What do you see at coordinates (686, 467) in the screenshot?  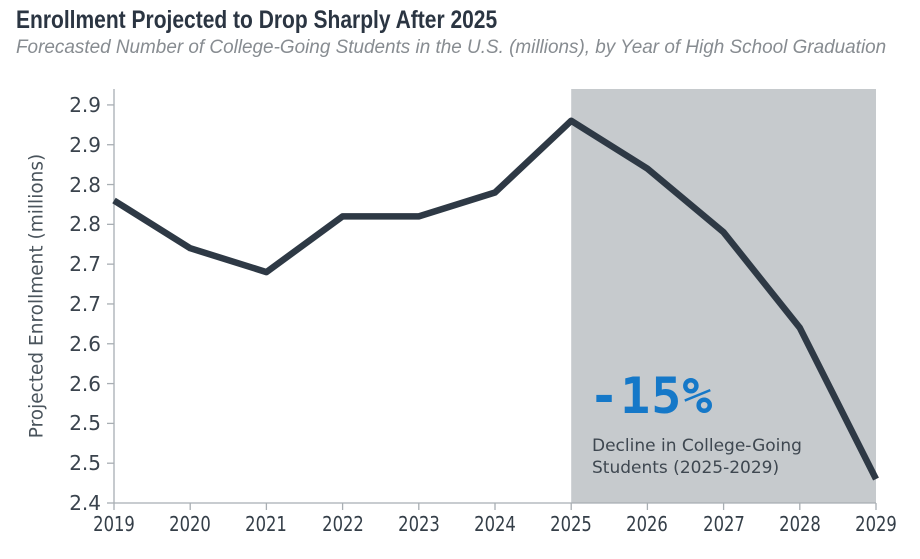 I see `decline-description-line2: Students (2025-2029)` at bounding box center [686, 467].